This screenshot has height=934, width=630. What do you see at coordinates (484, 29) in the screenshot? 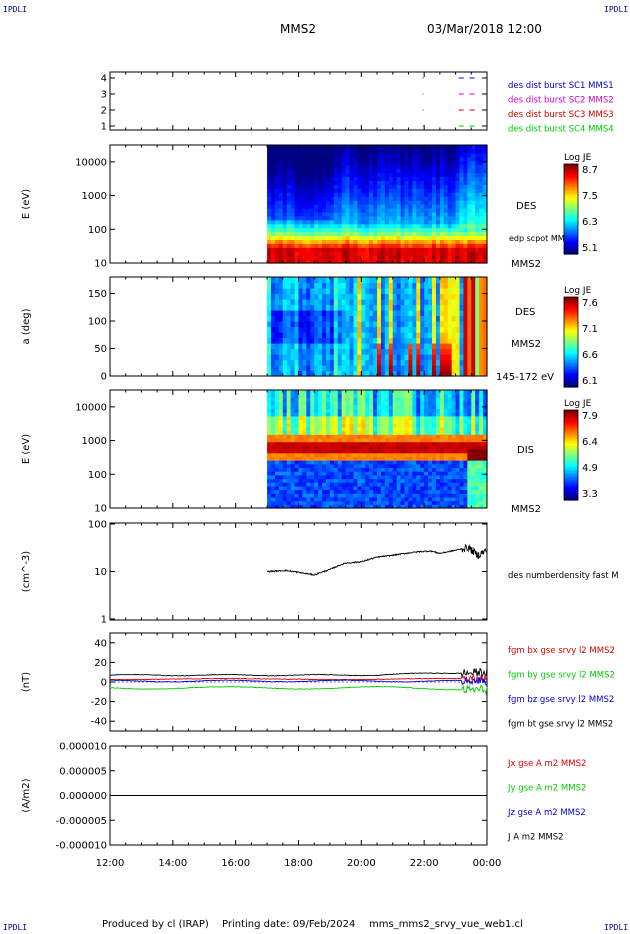
I see `plot-datetime: 03/Mar/2018 12:00` at bounding box center [484, 29].